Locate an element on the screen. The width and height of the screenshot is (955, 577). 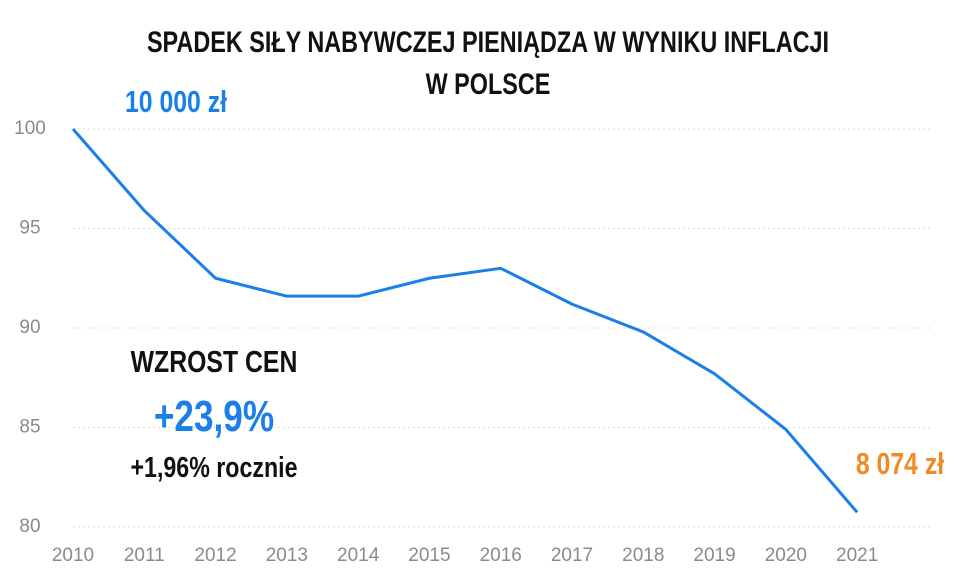
x-tick-label: 2012 is located at coordinates (215, 555).